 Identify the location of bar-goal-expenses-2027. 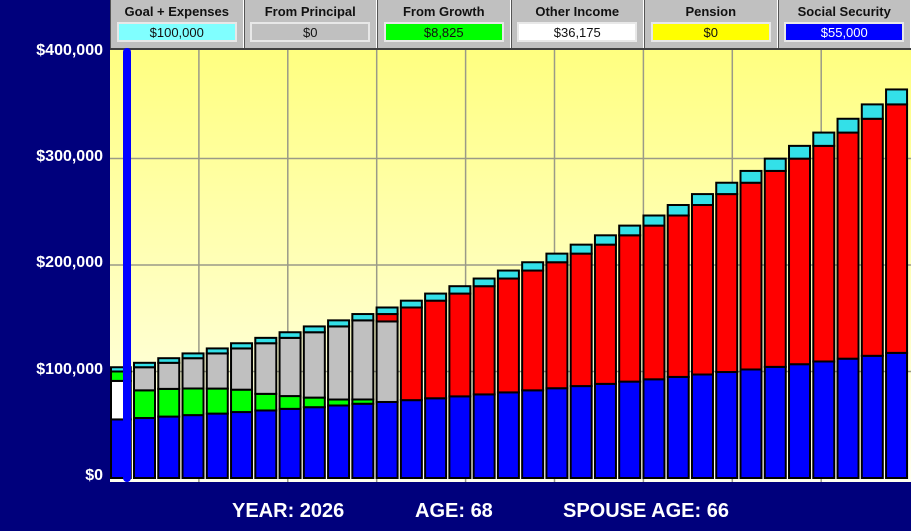
(144, 365).